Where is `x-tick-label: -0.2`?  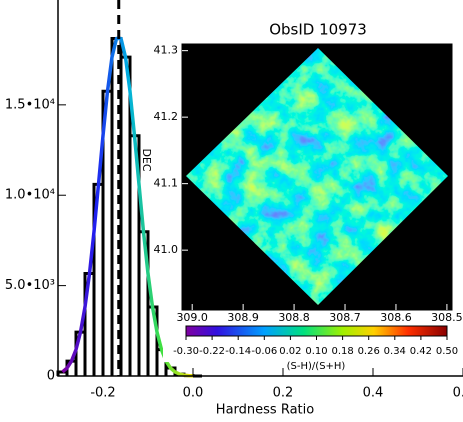
x-tick-label: -0.2 is located at coordinates (102, 393).